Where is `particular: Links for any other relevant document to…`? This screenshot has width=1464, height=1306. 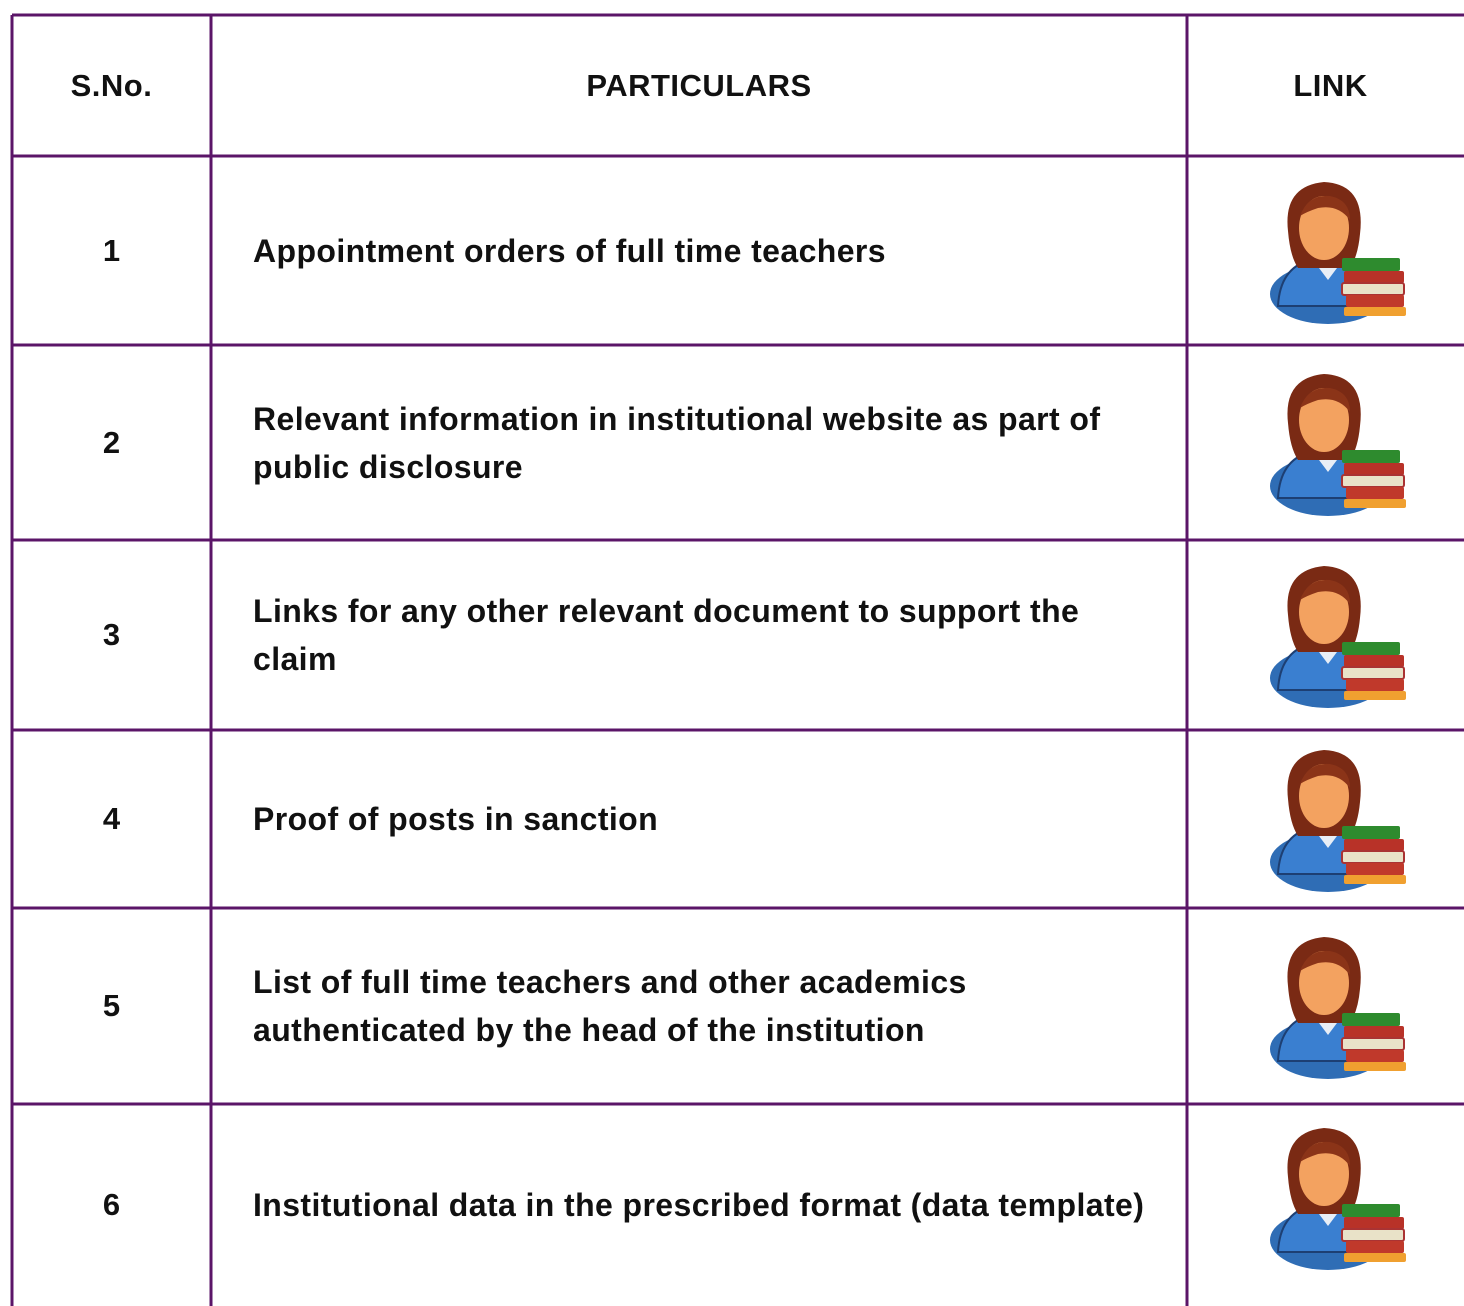
particular: Links for any other relevant document to… is located at coordinates (666, 635).